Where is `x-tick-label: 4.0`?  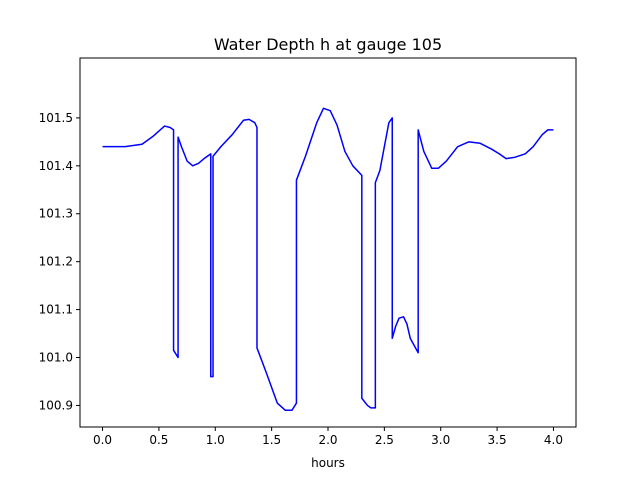
x-tick-label: 4.0 is located at coordinates (553, 440).